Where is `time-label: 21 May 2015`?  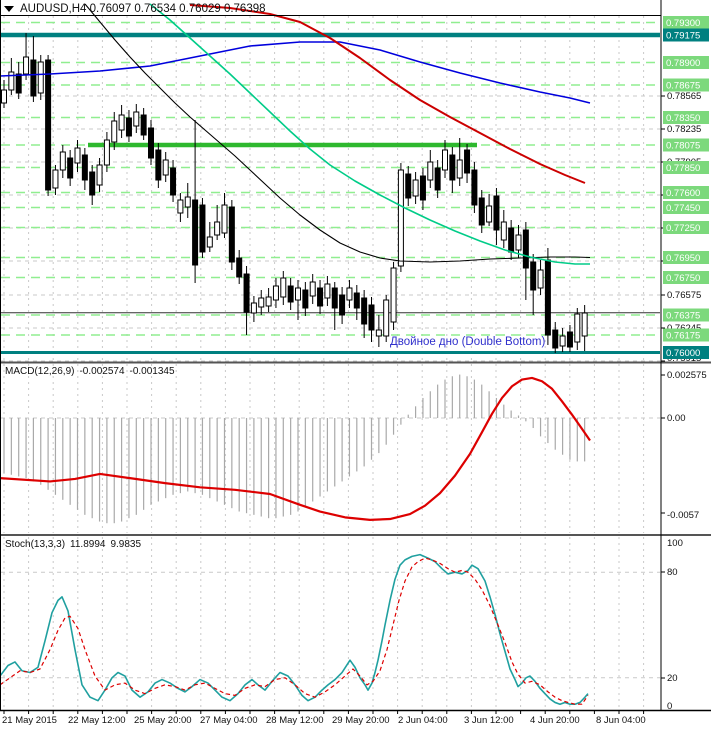 time-label: 21 May 2015 is located at coordinates (29, 720).